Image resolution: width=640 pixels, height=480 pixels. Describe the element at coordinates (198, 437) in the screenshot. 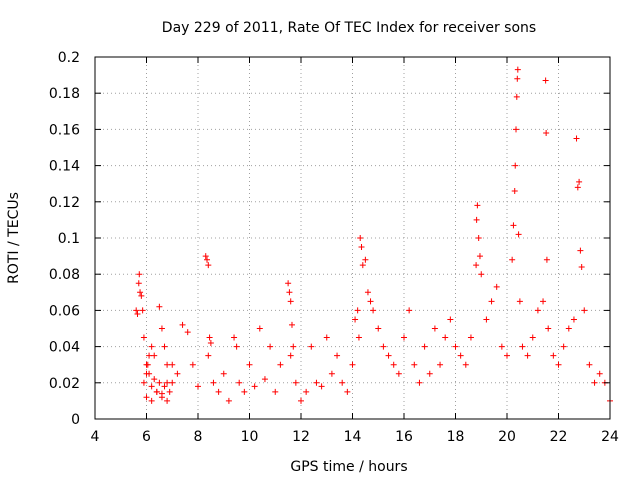

I see `x-tick-label: 8` at that location.